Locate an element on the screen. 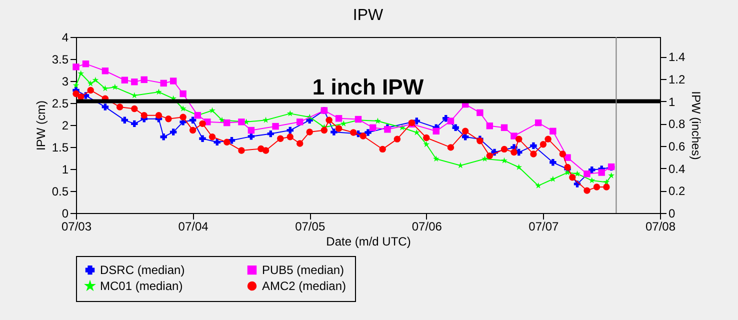  x-tick-label: 07/08 is located at coordinates (660, 227).